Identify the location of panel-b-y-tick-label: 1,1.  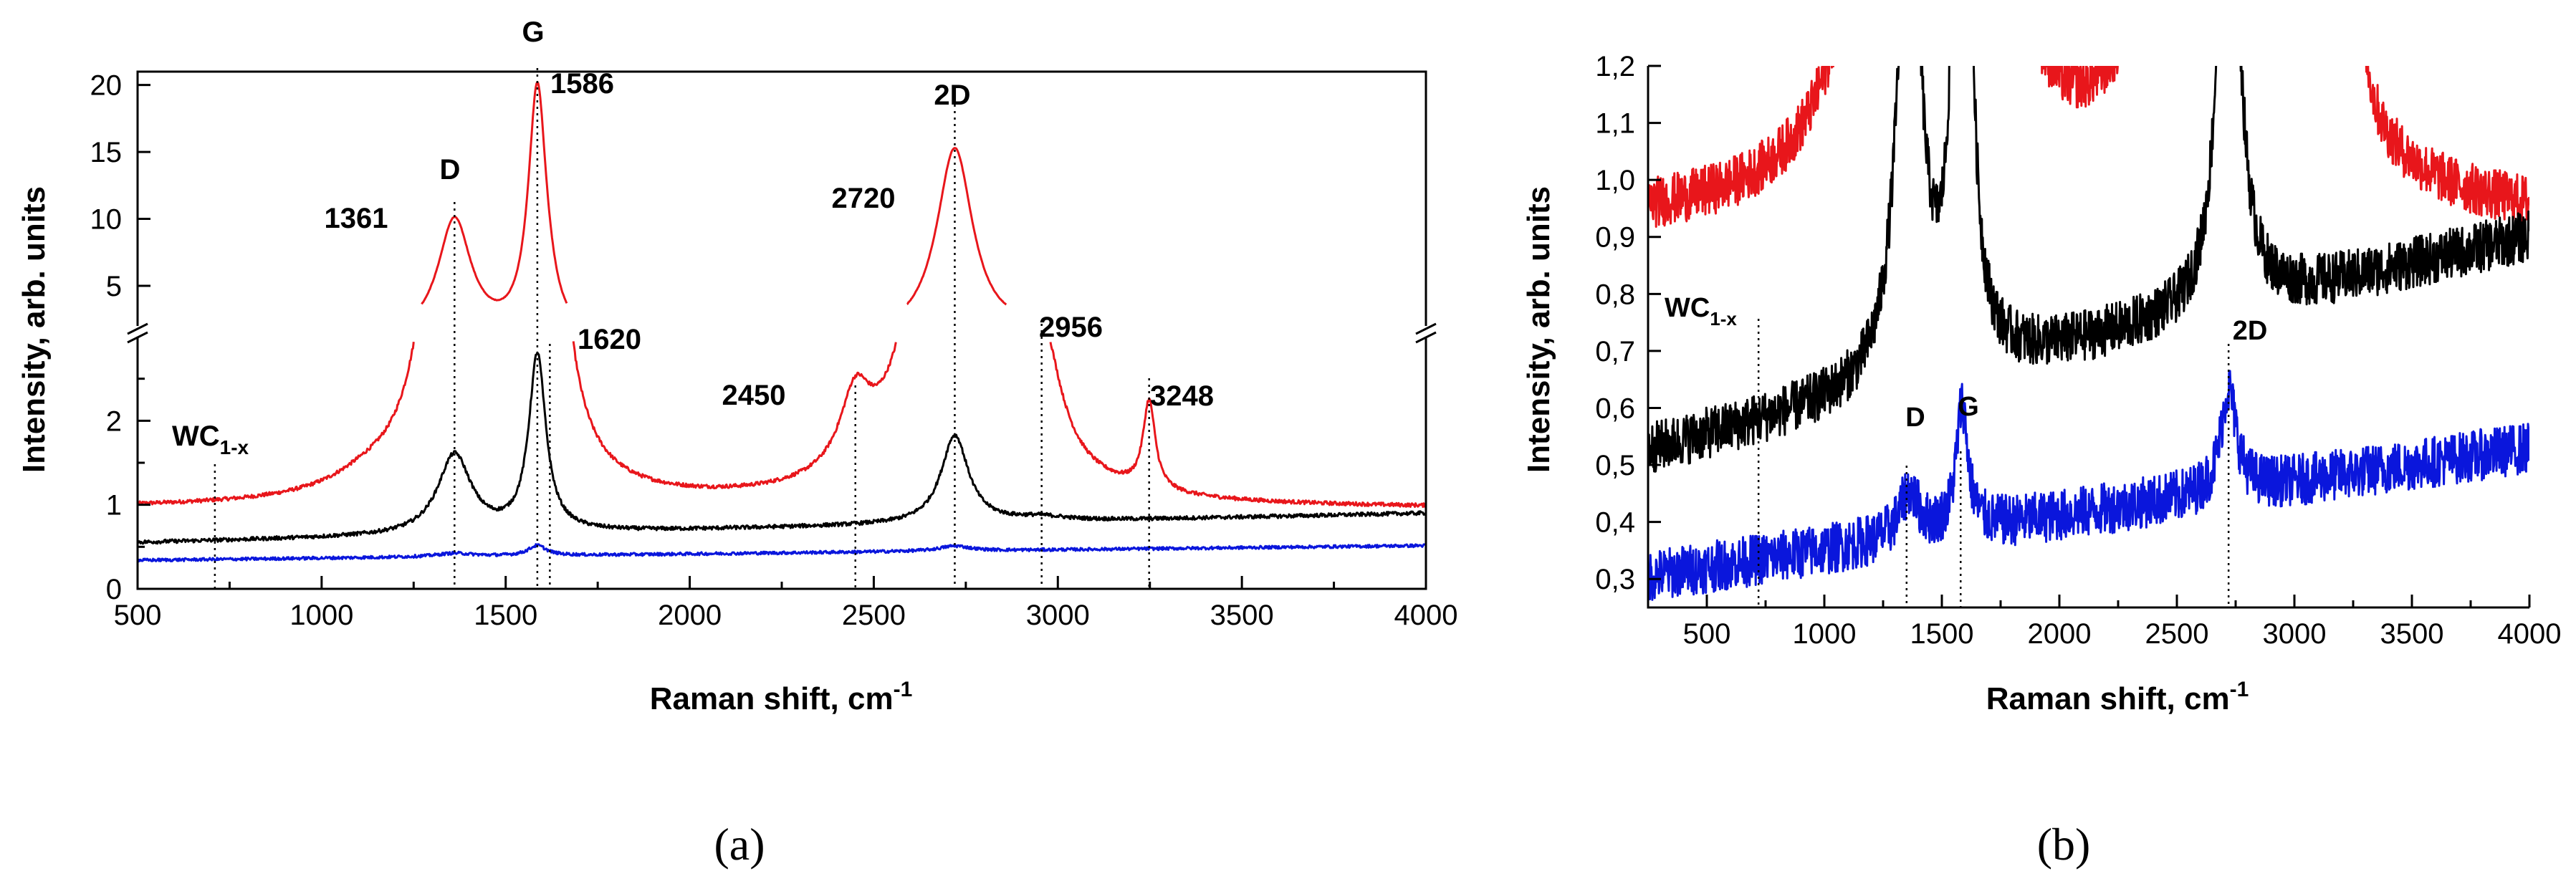
(1615, 124).